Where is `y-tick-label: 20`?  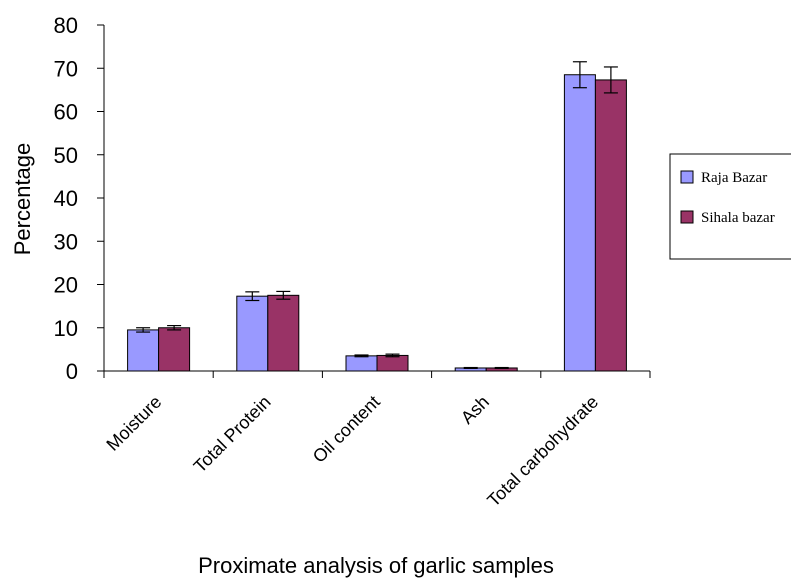 y-tick-label: 20 is located at coordinates (66, 285).